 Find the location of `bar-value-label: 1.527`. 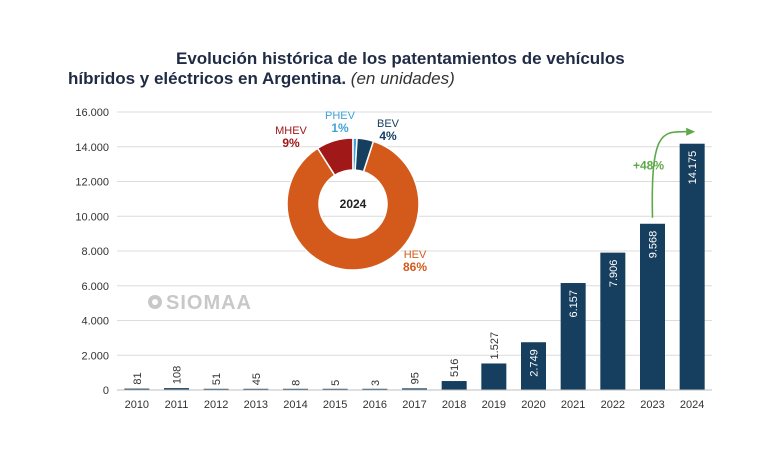

bar-value-label: 1.527 is located at coordinates (495, 346).